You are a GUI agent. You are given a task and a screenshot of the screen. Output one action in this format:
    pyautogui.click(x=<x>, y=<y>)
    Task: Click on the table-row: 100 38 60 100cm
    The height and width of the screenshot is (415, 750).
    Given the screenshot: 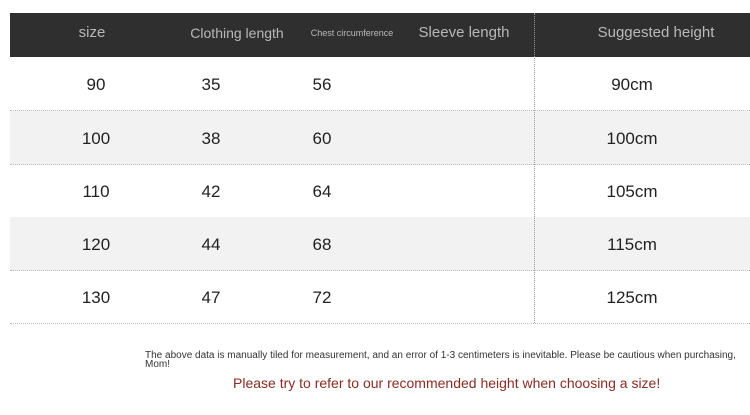 What is the action you would take?
    pyautogui.click(x=380, y=138)
    